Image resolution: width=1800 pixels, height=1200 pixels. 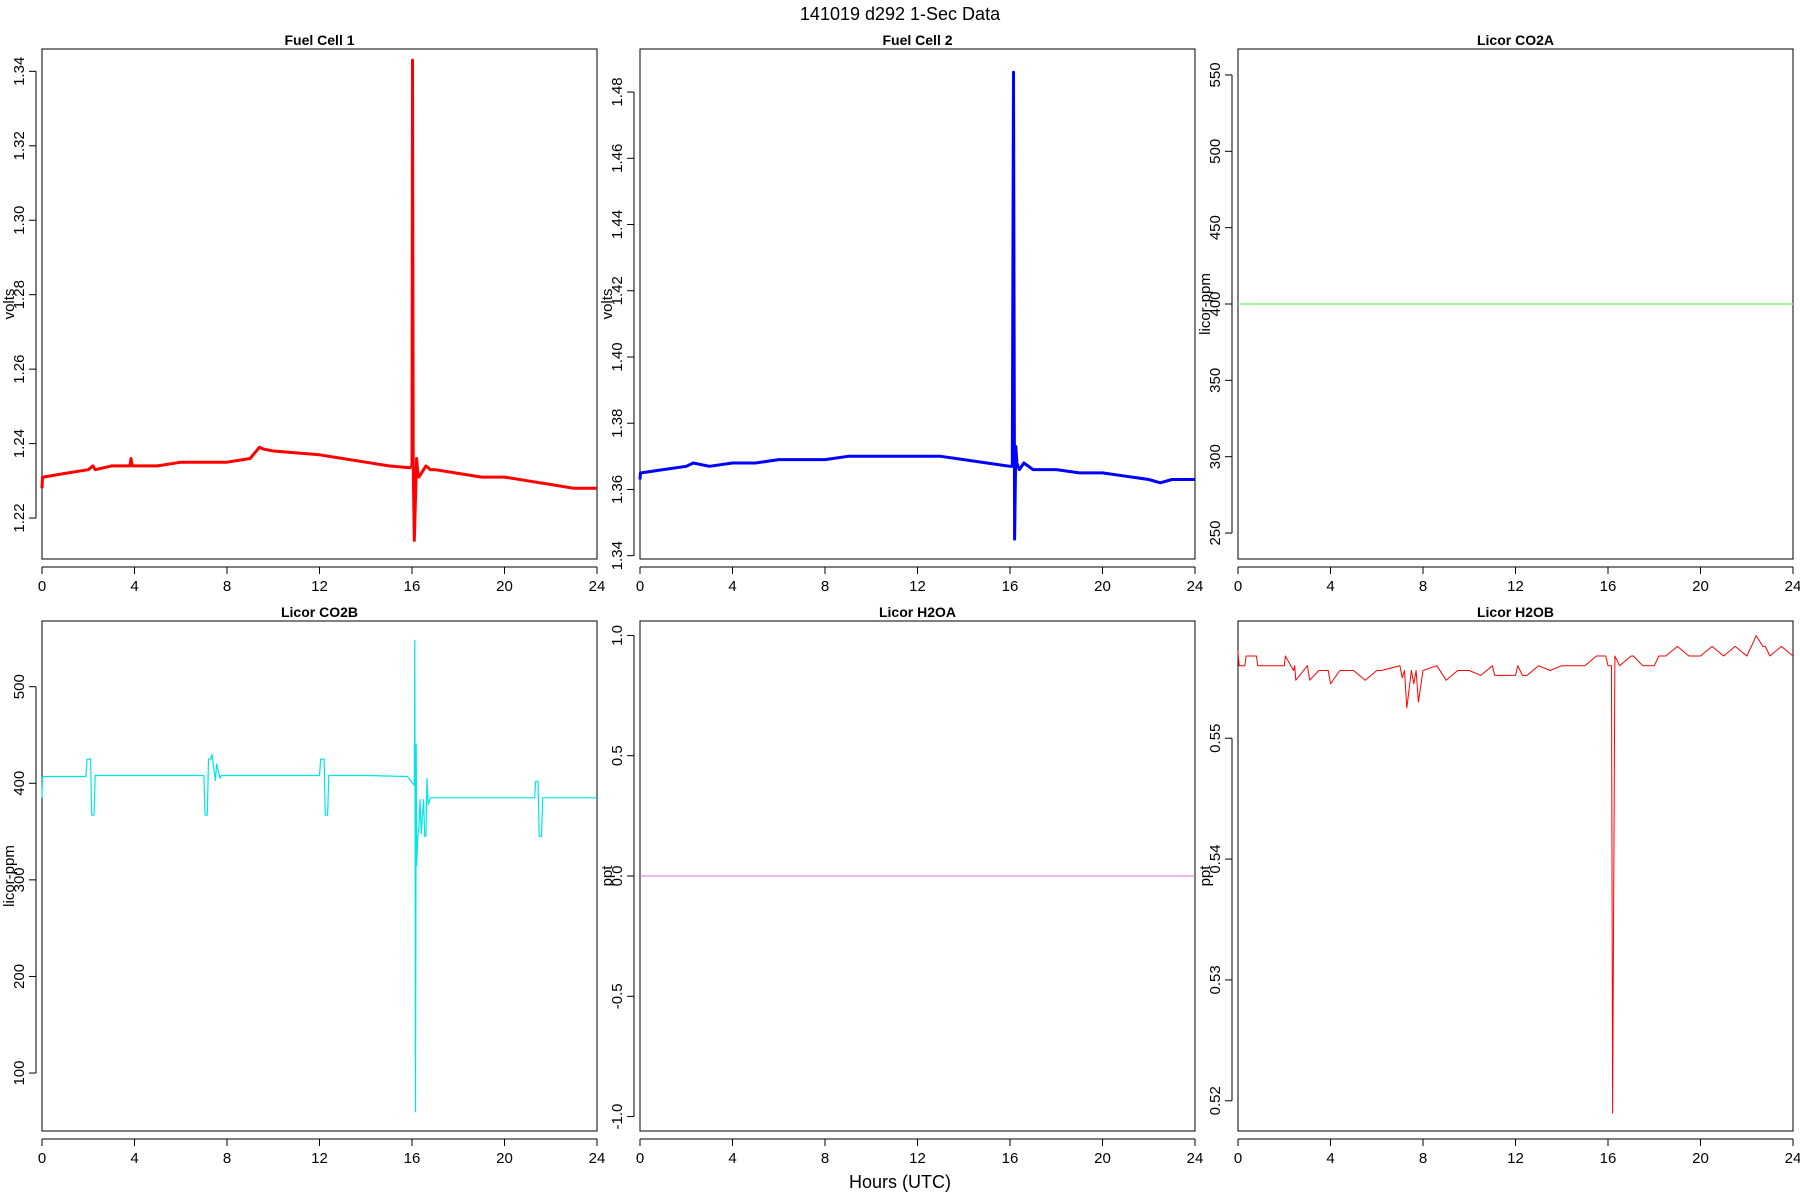 I want to click on panel-title: Fuel Cell 2, so click(x=917, y=40).